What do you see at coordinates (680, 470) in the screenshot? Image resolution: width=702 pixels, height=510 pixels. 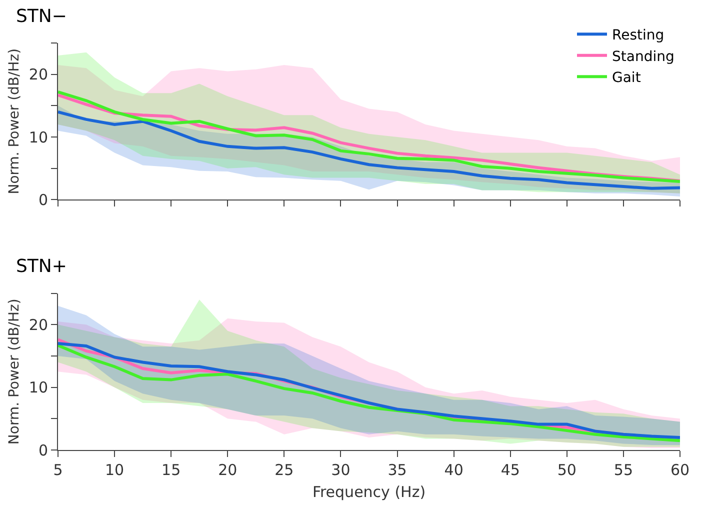 I see `x-tick-label: 60` at bounding box center [680, 470].